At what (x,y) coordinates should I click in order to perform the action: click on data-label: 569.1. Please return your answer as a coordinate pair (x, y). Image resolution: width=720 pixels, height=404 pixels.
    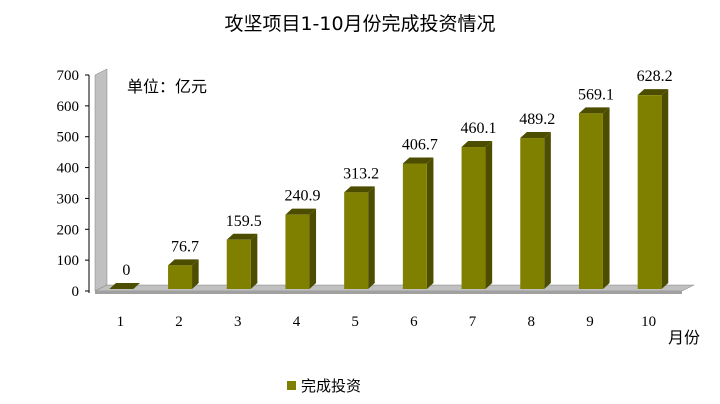
    Looking at the image, I should click on (596, 94).